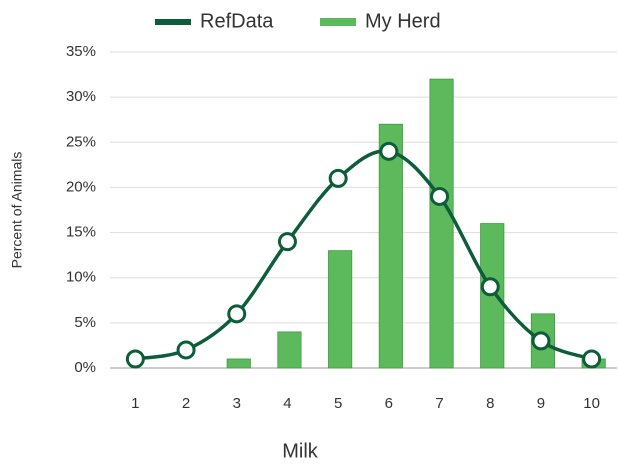  Describe the element at coordinates (81, 141) in the screenshot. I see `y-tick-label: 25%` at that location.